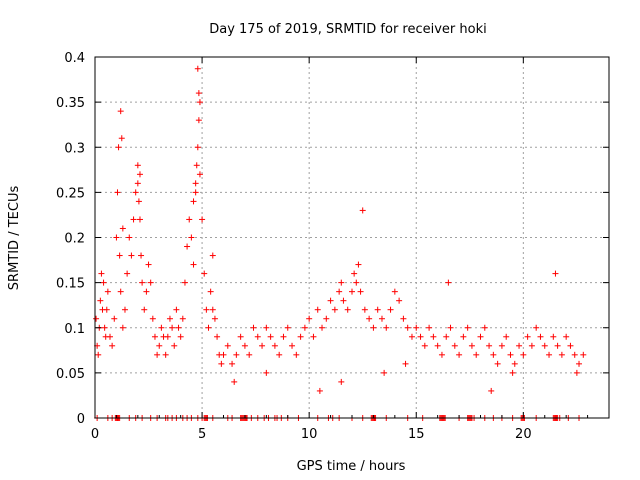 This screenshot has height=480, width=640. Describe the element at coordinates (309, 434) in the screenshot. I see `x-tick-label: 10` at that location.